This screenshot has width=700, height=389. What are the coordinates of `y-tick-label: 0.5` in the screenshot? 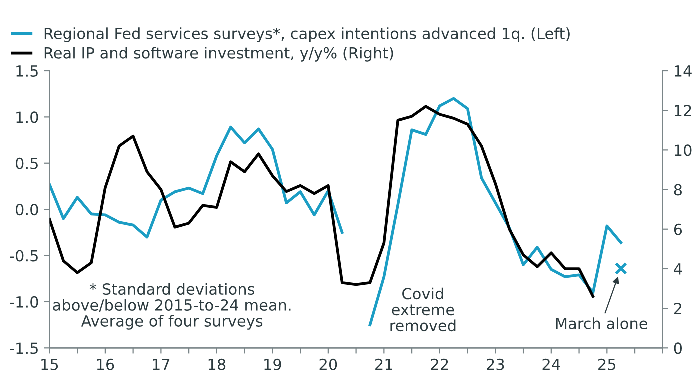 It's located at (27, 164).